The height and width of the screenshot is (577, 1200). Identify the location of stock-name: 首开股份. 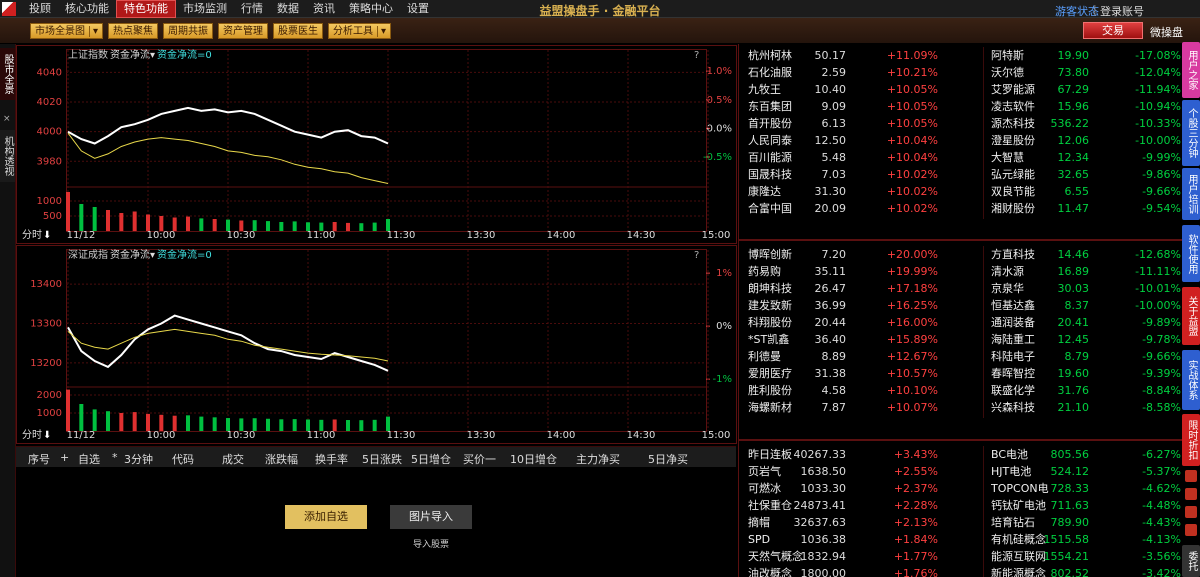
(770, 123).